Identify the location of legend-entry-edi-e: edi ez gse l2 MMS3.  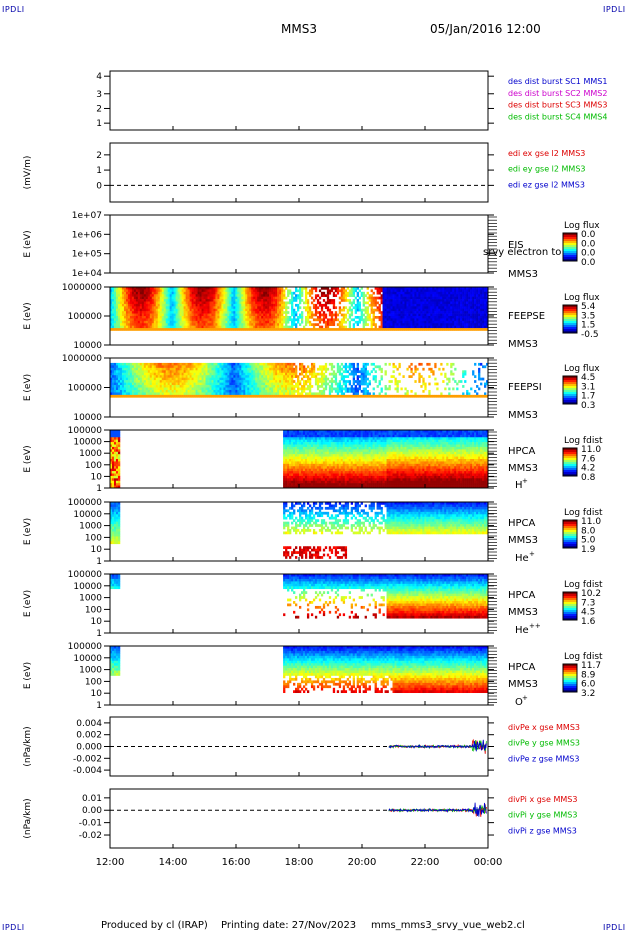
(546, 184).